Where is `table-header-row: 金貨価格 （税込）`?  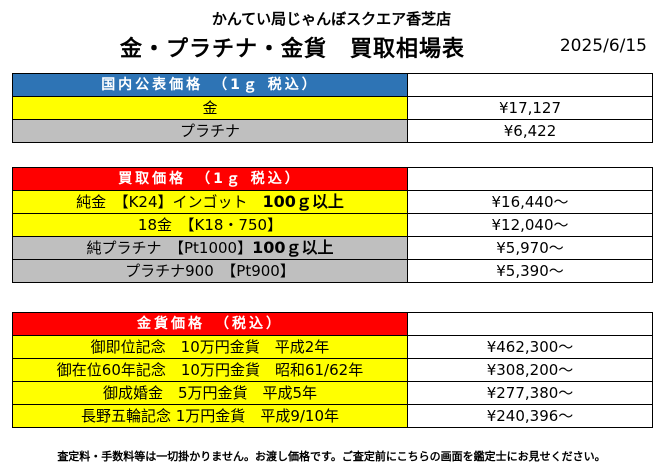 table-header-row: 金貨価格 （税込） is located at coordinates (332, 324).